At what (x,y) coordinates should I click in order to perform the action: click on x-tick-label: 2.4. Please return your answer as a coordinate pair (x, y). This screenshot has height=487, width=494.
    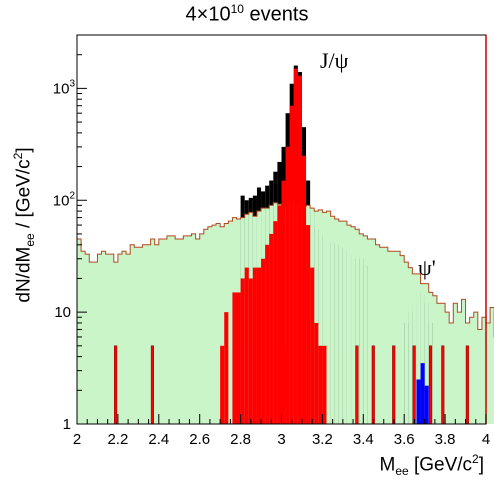
    Looking at the image, I should click on (158, 439).